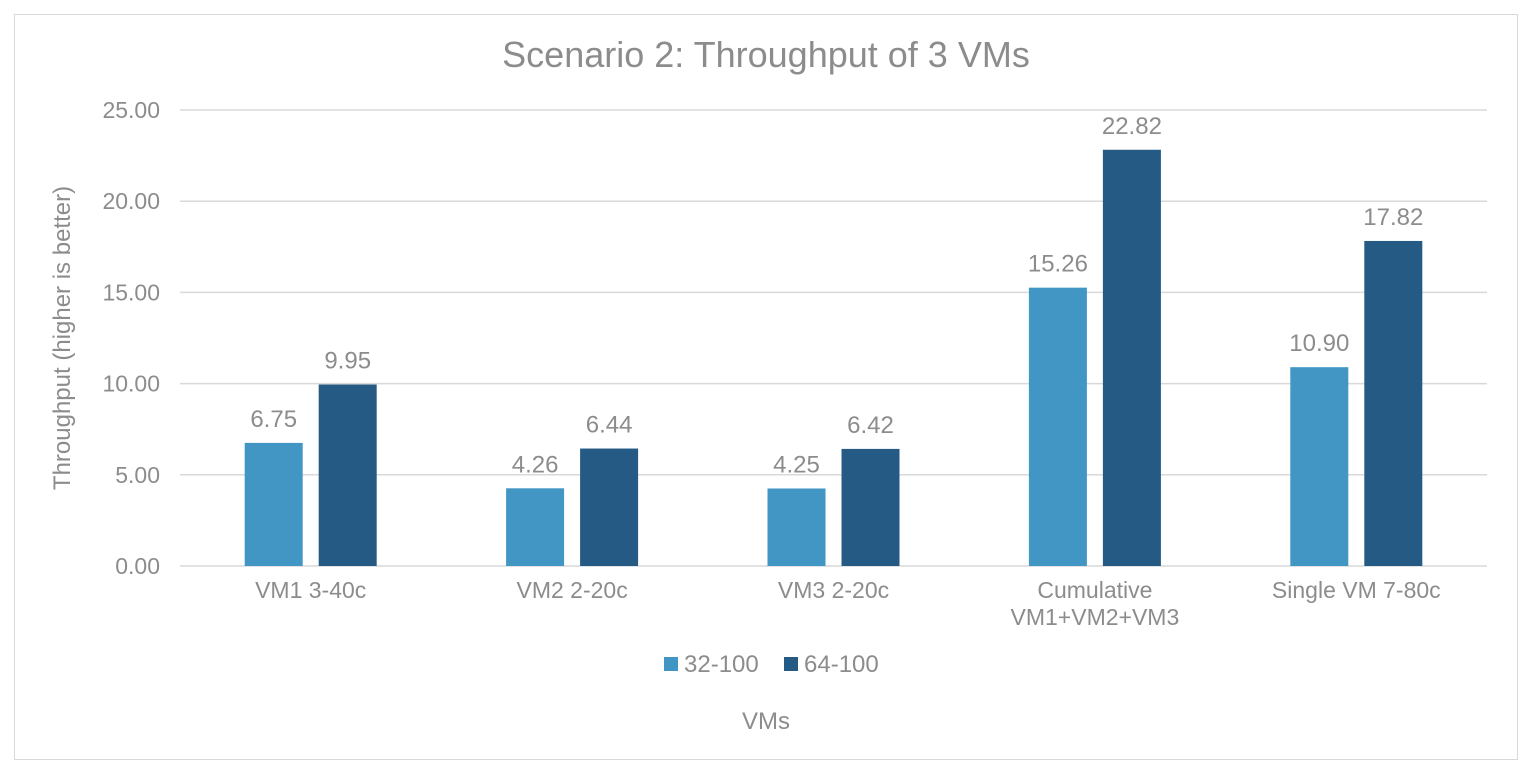  What do you see at coordinates (1132, 126) in the screenshot?
I see `data-label: 22.82` at bounding box center [1132, 126].